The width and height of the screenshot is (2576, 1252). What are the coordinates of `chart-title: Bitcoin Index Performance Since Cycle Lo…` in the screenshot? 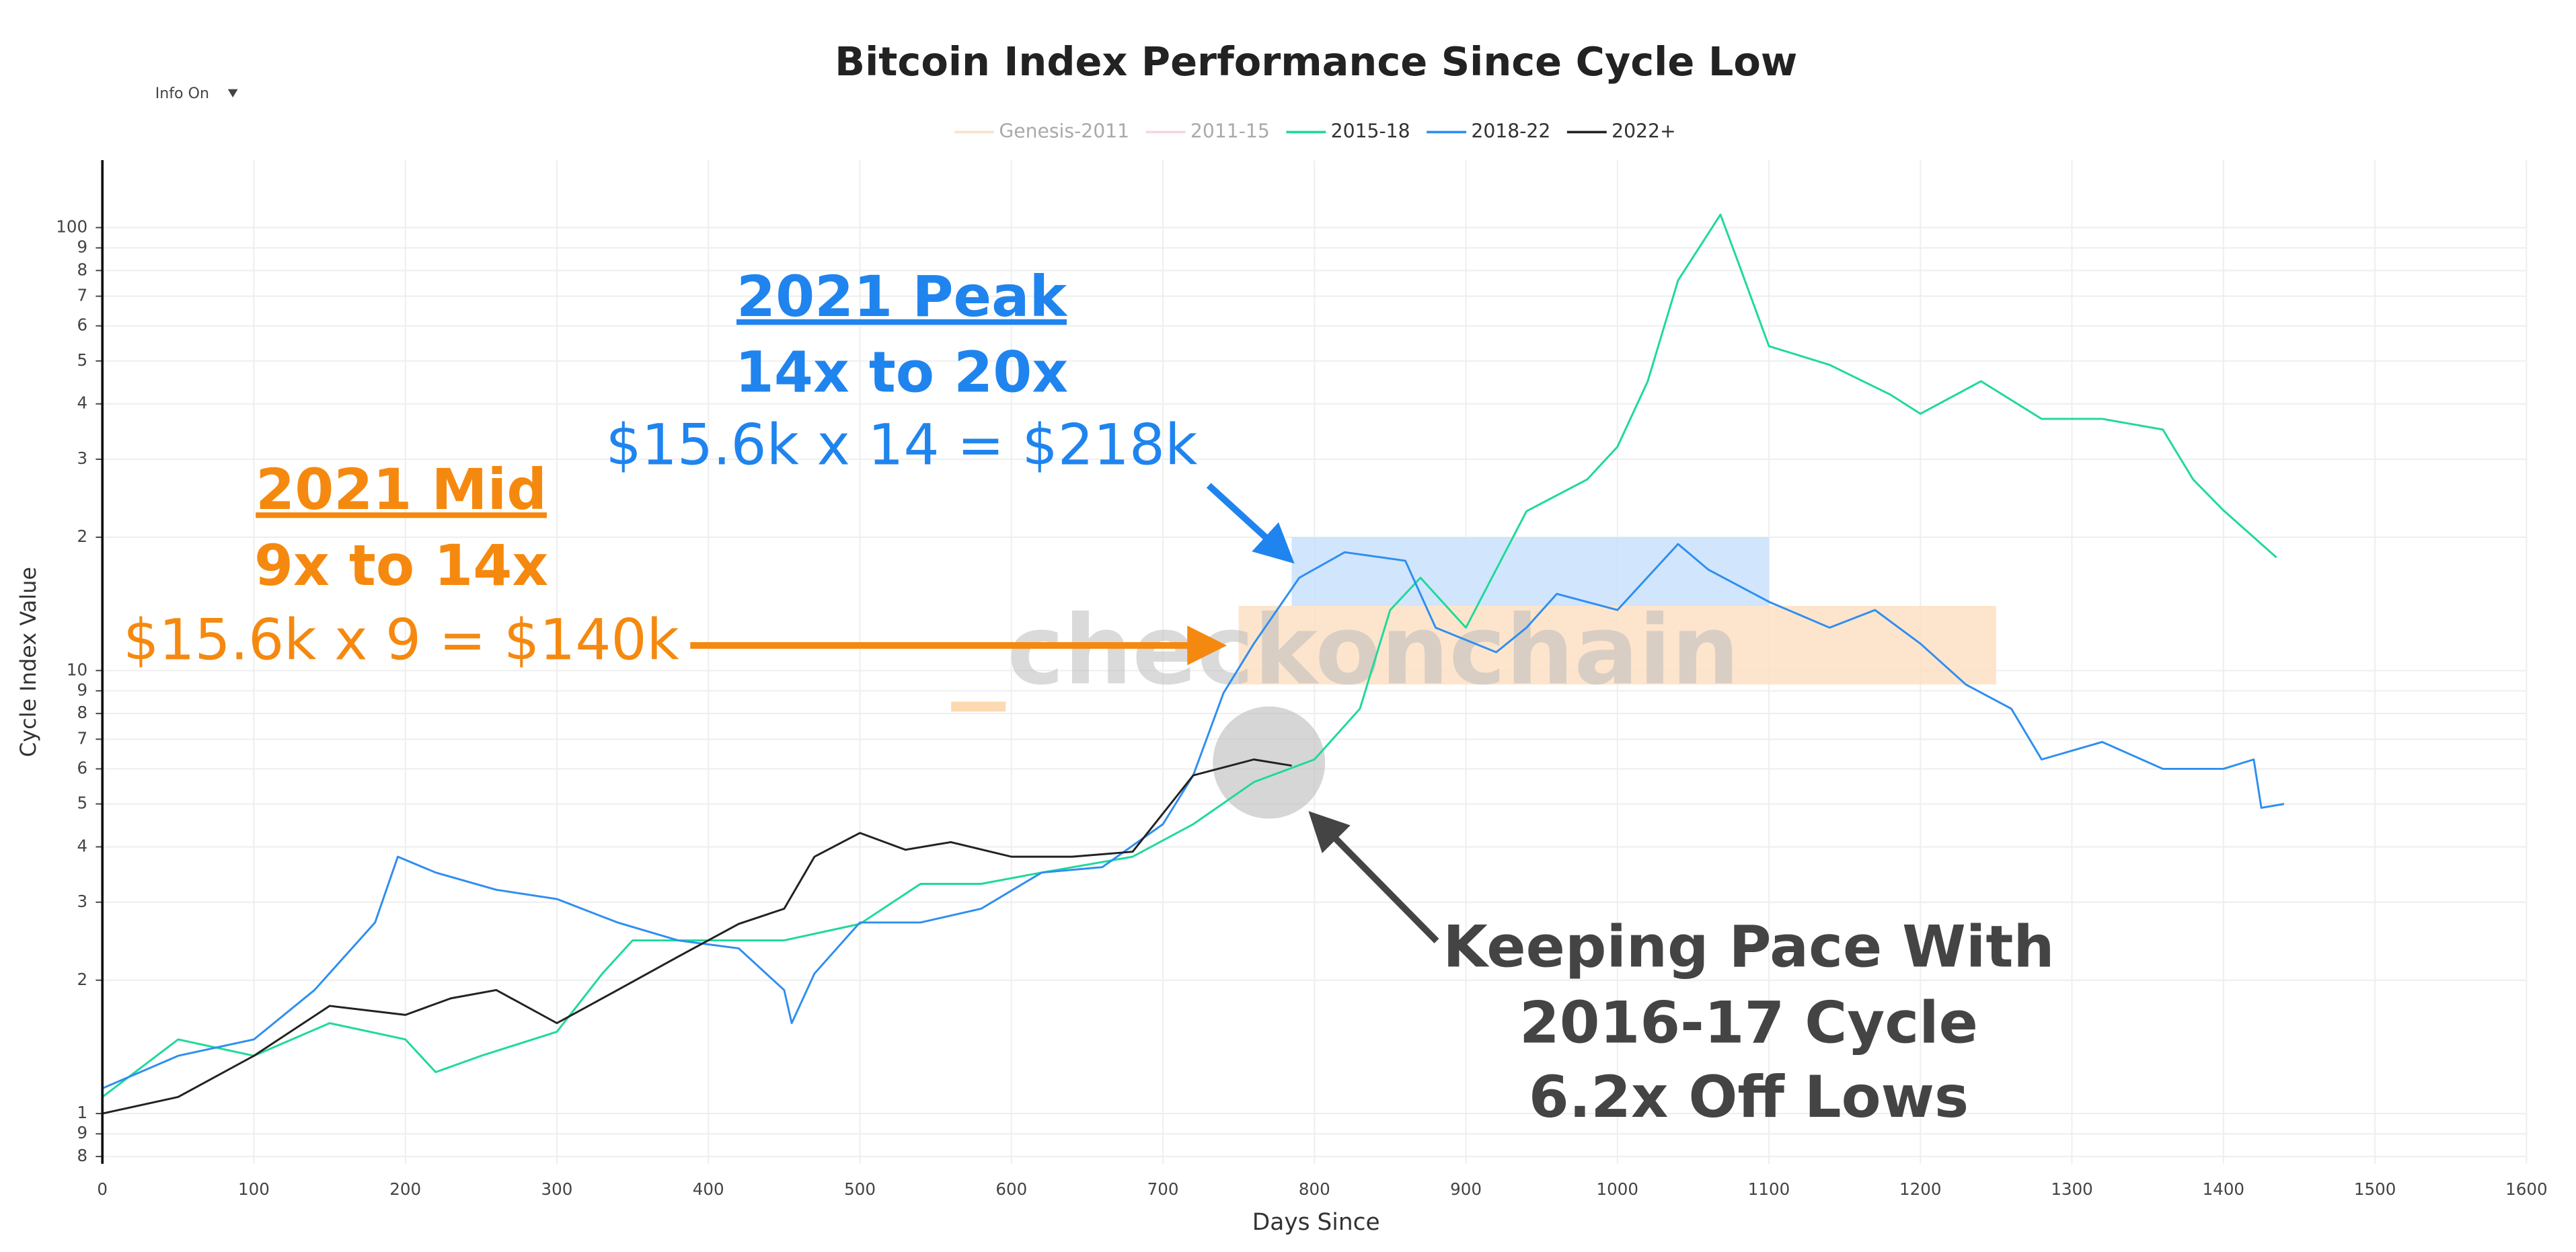 It's located at (1316, 61).